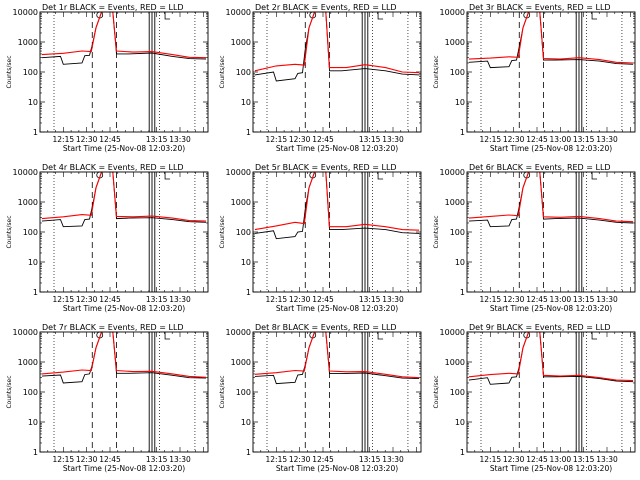  I want to click on panel-title: Det 3r BLACK = Events, RED = LLD, so click(540, 7).